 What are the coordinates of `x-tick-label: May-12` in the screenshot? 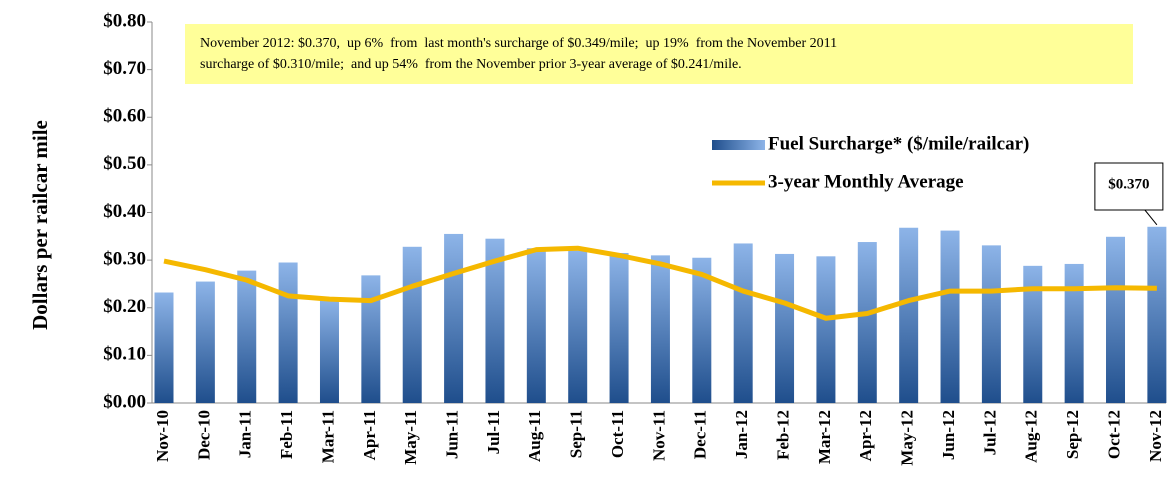 It's located at (907, 438).